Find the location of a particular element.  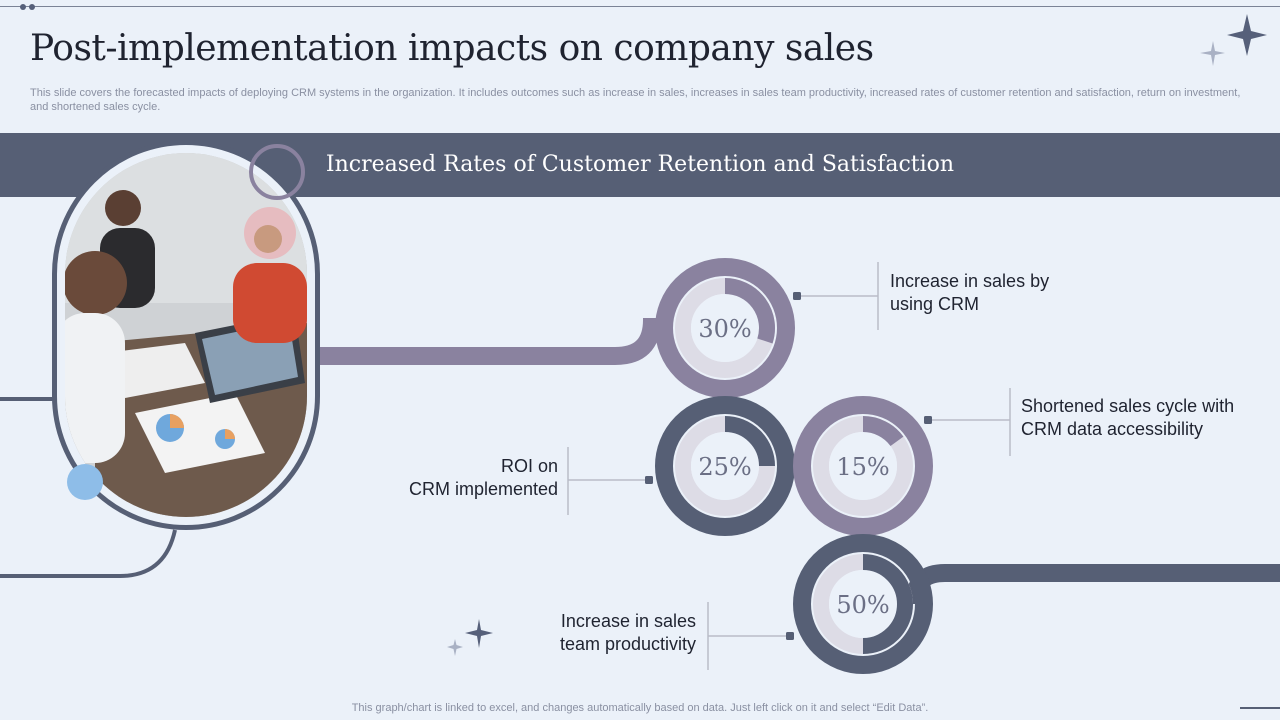

donut-percent-label: 15% is located at coordinates (862, 467).